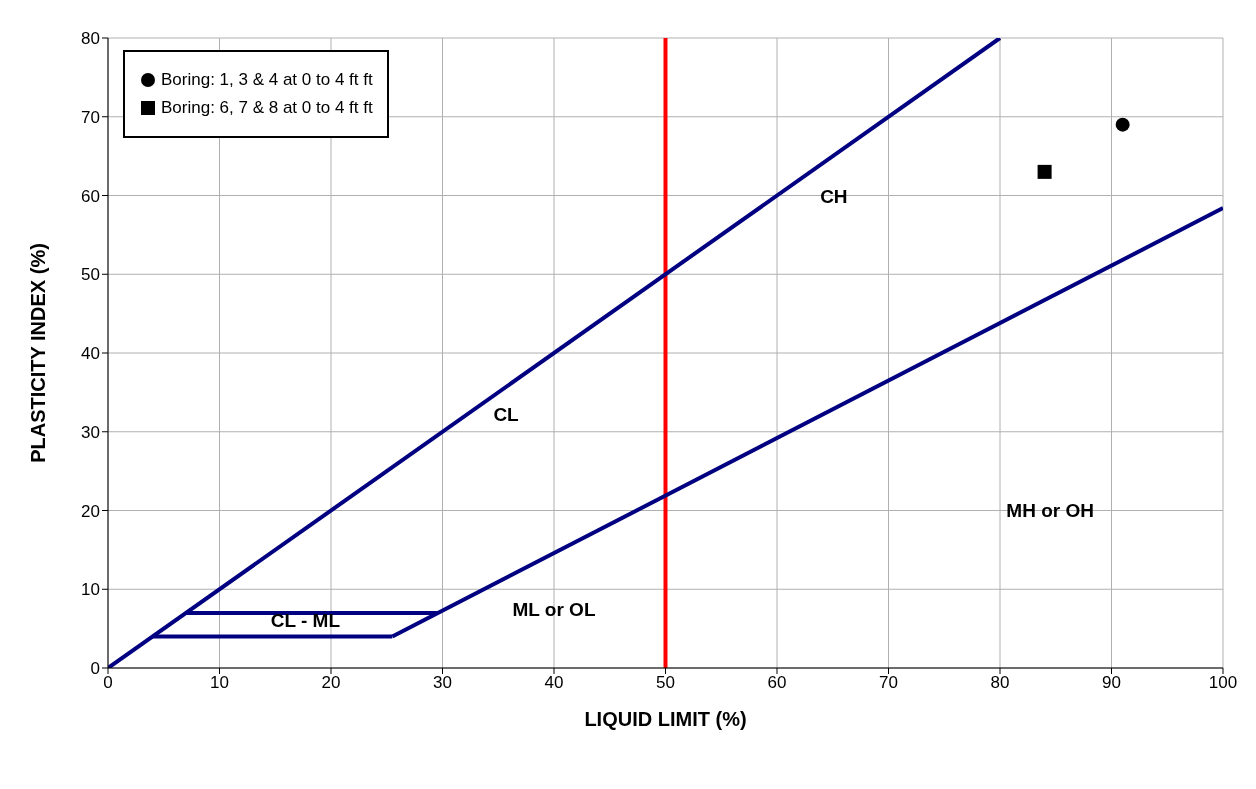 The height and width of the screenshot is (789, 1256). What do you see at coordinates (665, 683) in the screenshot?
I see `x-tick-label: 50` at bounding box center [665, 683].